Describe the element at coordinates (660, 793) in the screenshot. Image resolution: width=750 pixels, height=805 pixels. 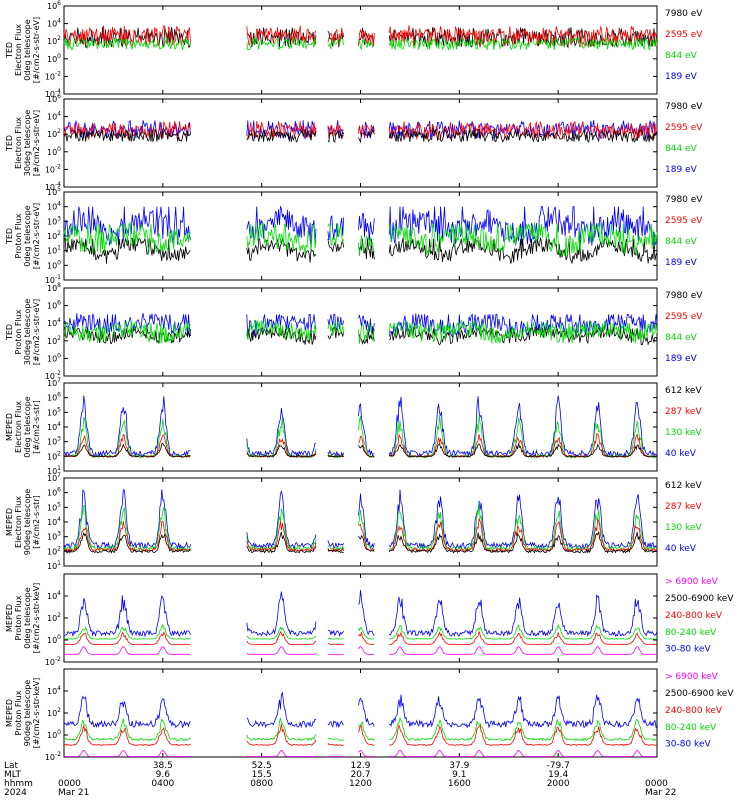
I see `x-tick-label: Mar 22` at that location.